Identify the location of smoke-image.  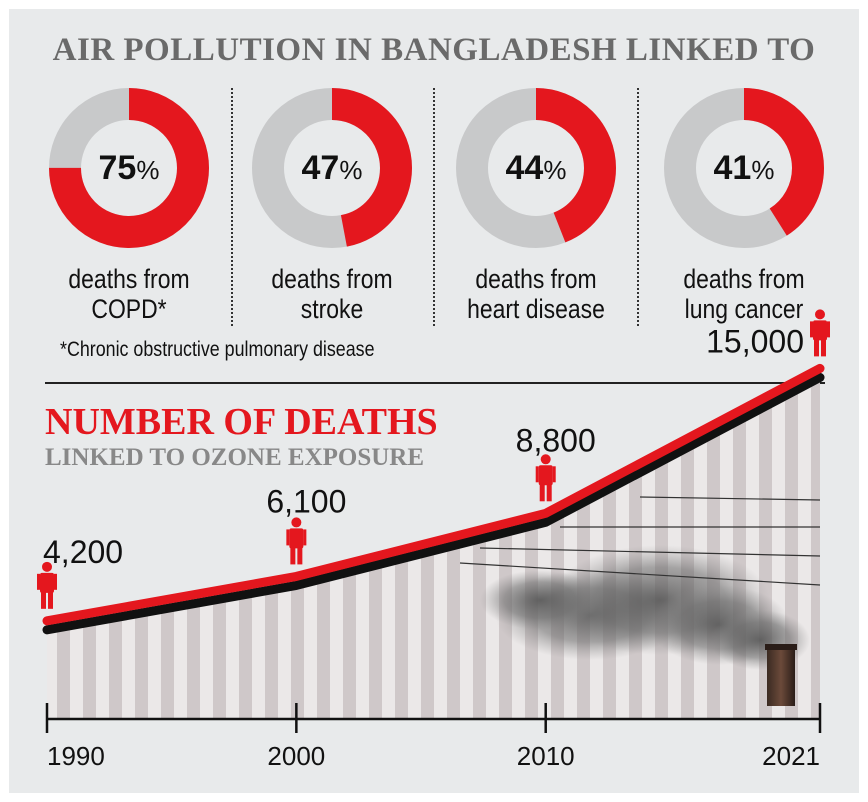
(645, 607).